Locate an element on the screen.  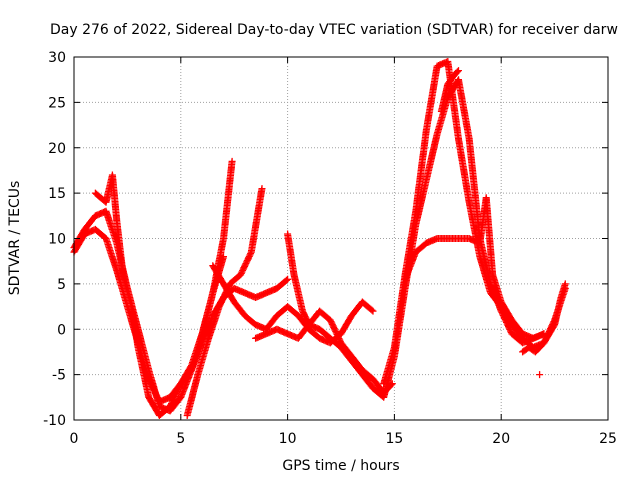
series-track-l is located at coordinates (540, 375).